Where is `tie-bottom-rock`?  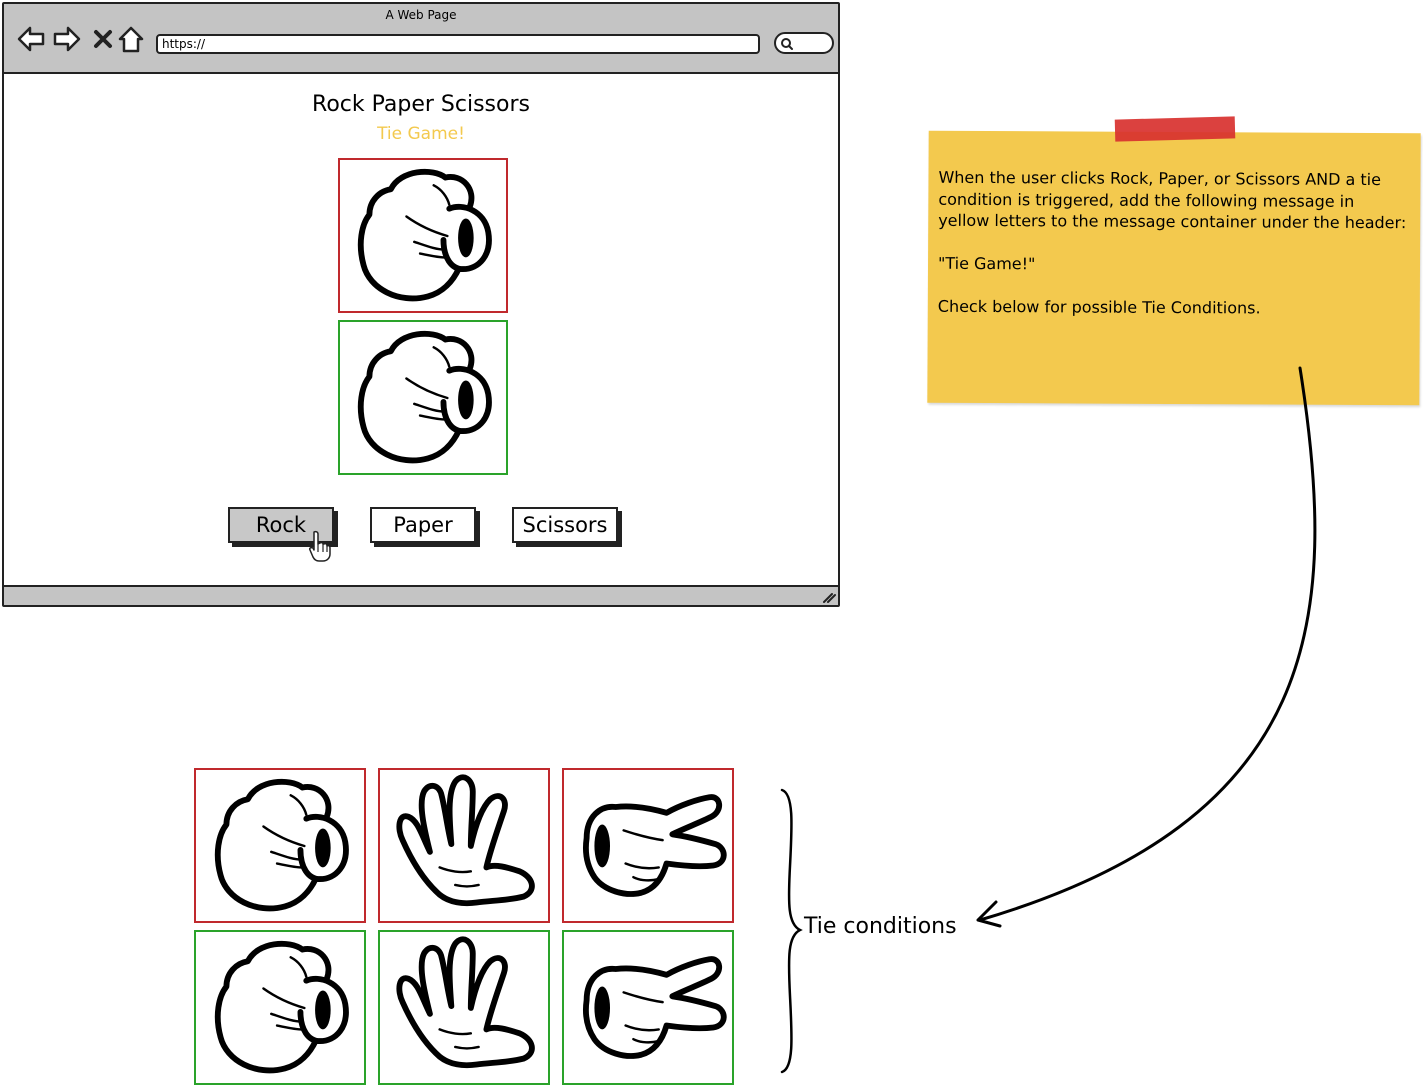 tie-bottom-rock is located at coordinates (280, 1007).